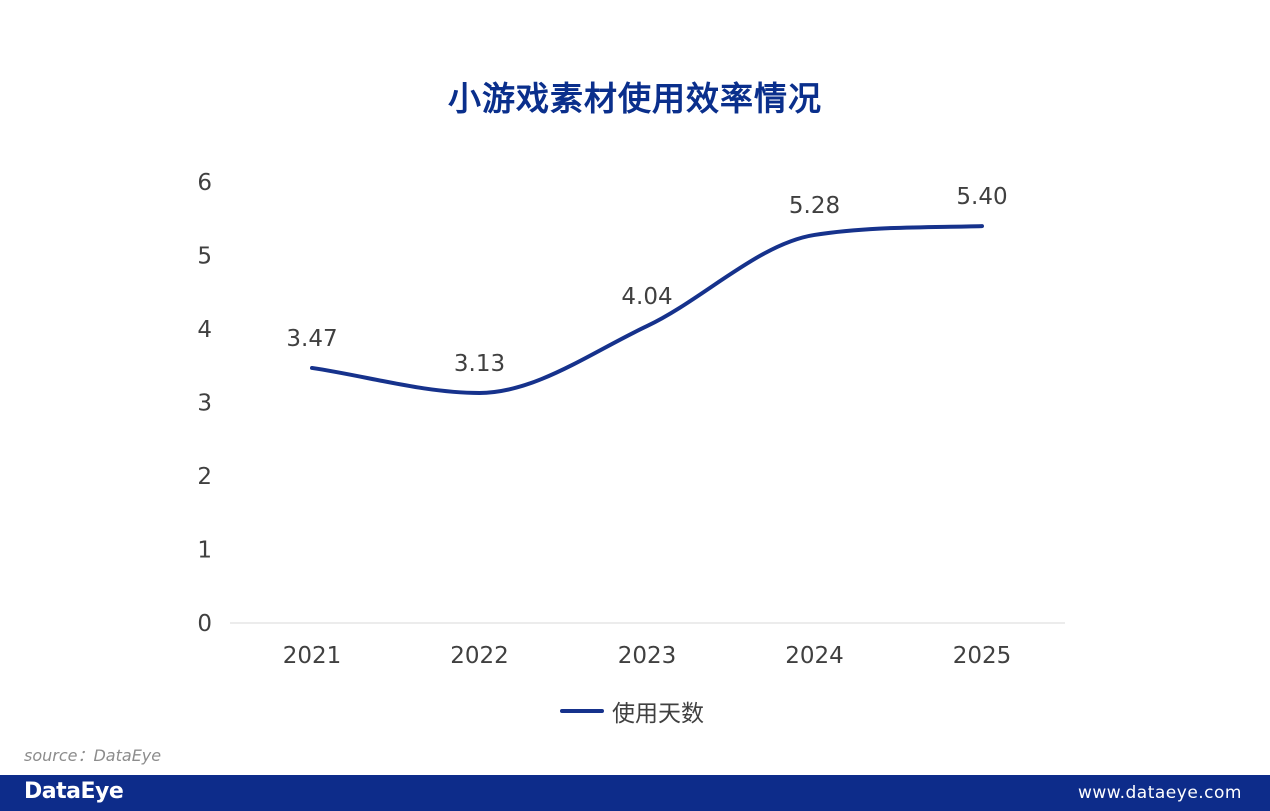  I want to click on source-note: source：DataEye, so click(93, 755).